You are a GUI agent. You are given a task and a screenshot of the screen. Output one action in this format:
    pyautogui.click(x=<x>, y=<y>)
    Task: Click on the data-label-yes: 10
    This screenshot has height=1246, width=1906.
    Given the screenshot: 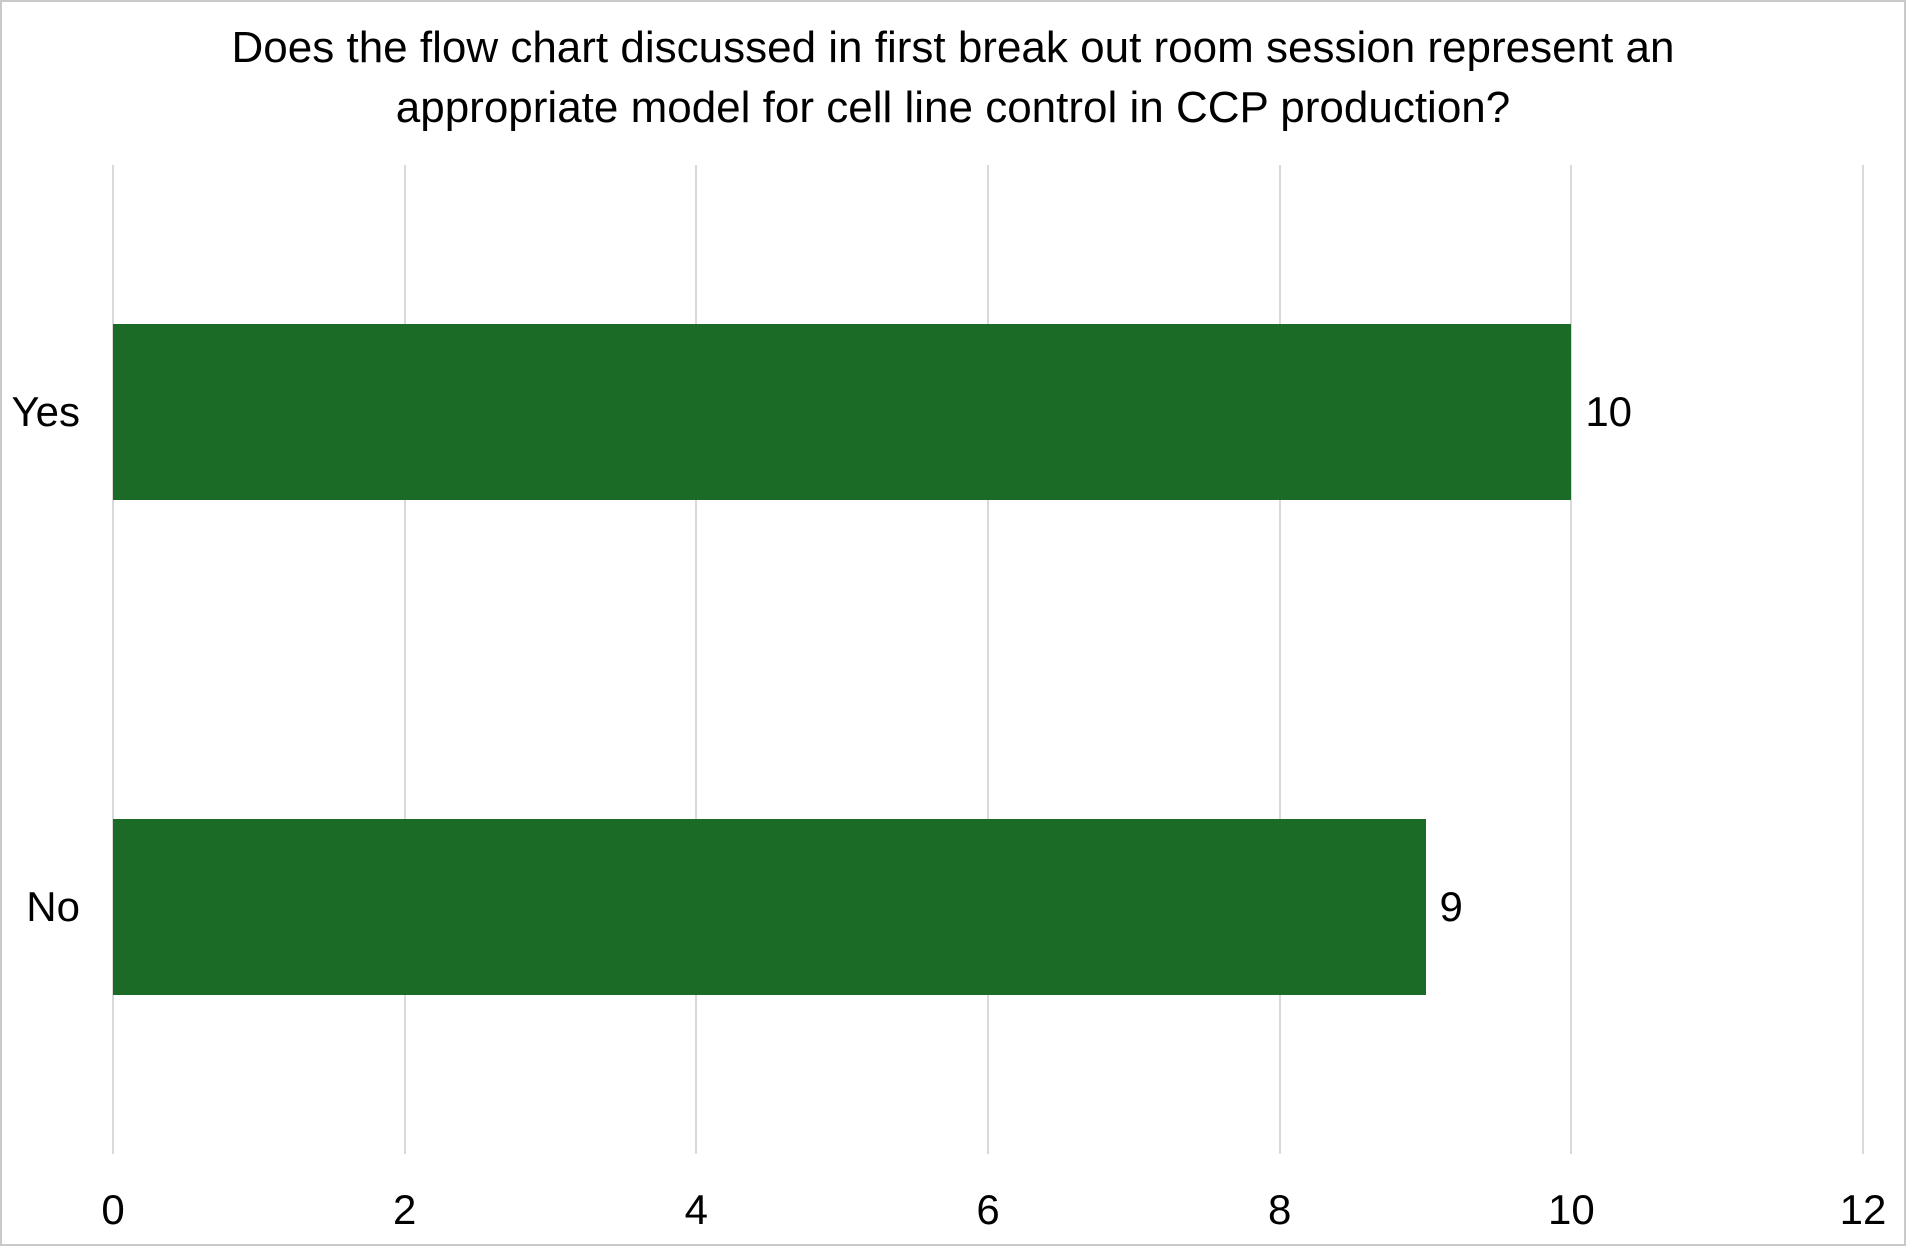 What is the action you would take?
    pyautogui.click(x=1609, y=412)
    